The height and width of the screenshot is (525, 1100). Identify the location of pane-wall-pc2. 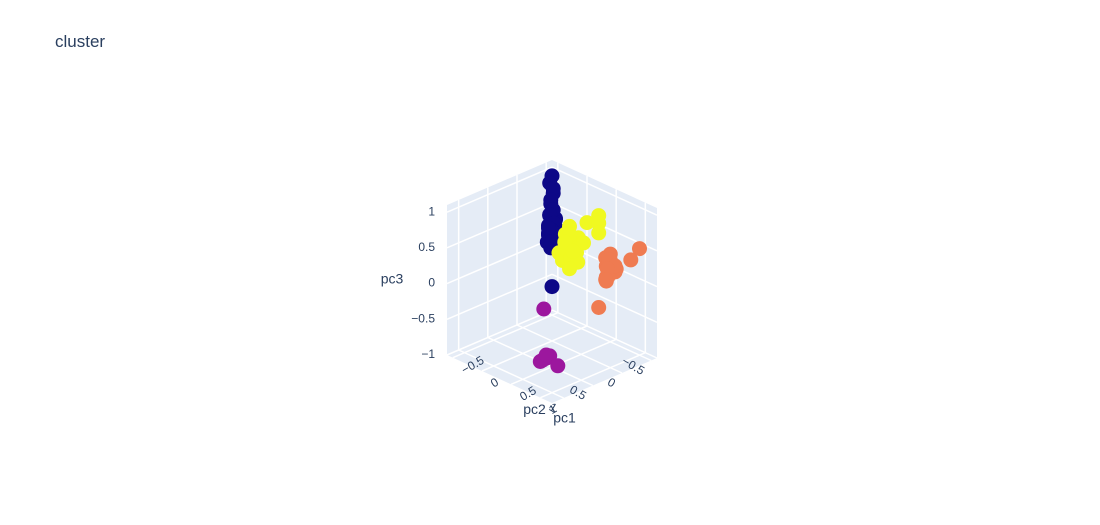
(499, 257).